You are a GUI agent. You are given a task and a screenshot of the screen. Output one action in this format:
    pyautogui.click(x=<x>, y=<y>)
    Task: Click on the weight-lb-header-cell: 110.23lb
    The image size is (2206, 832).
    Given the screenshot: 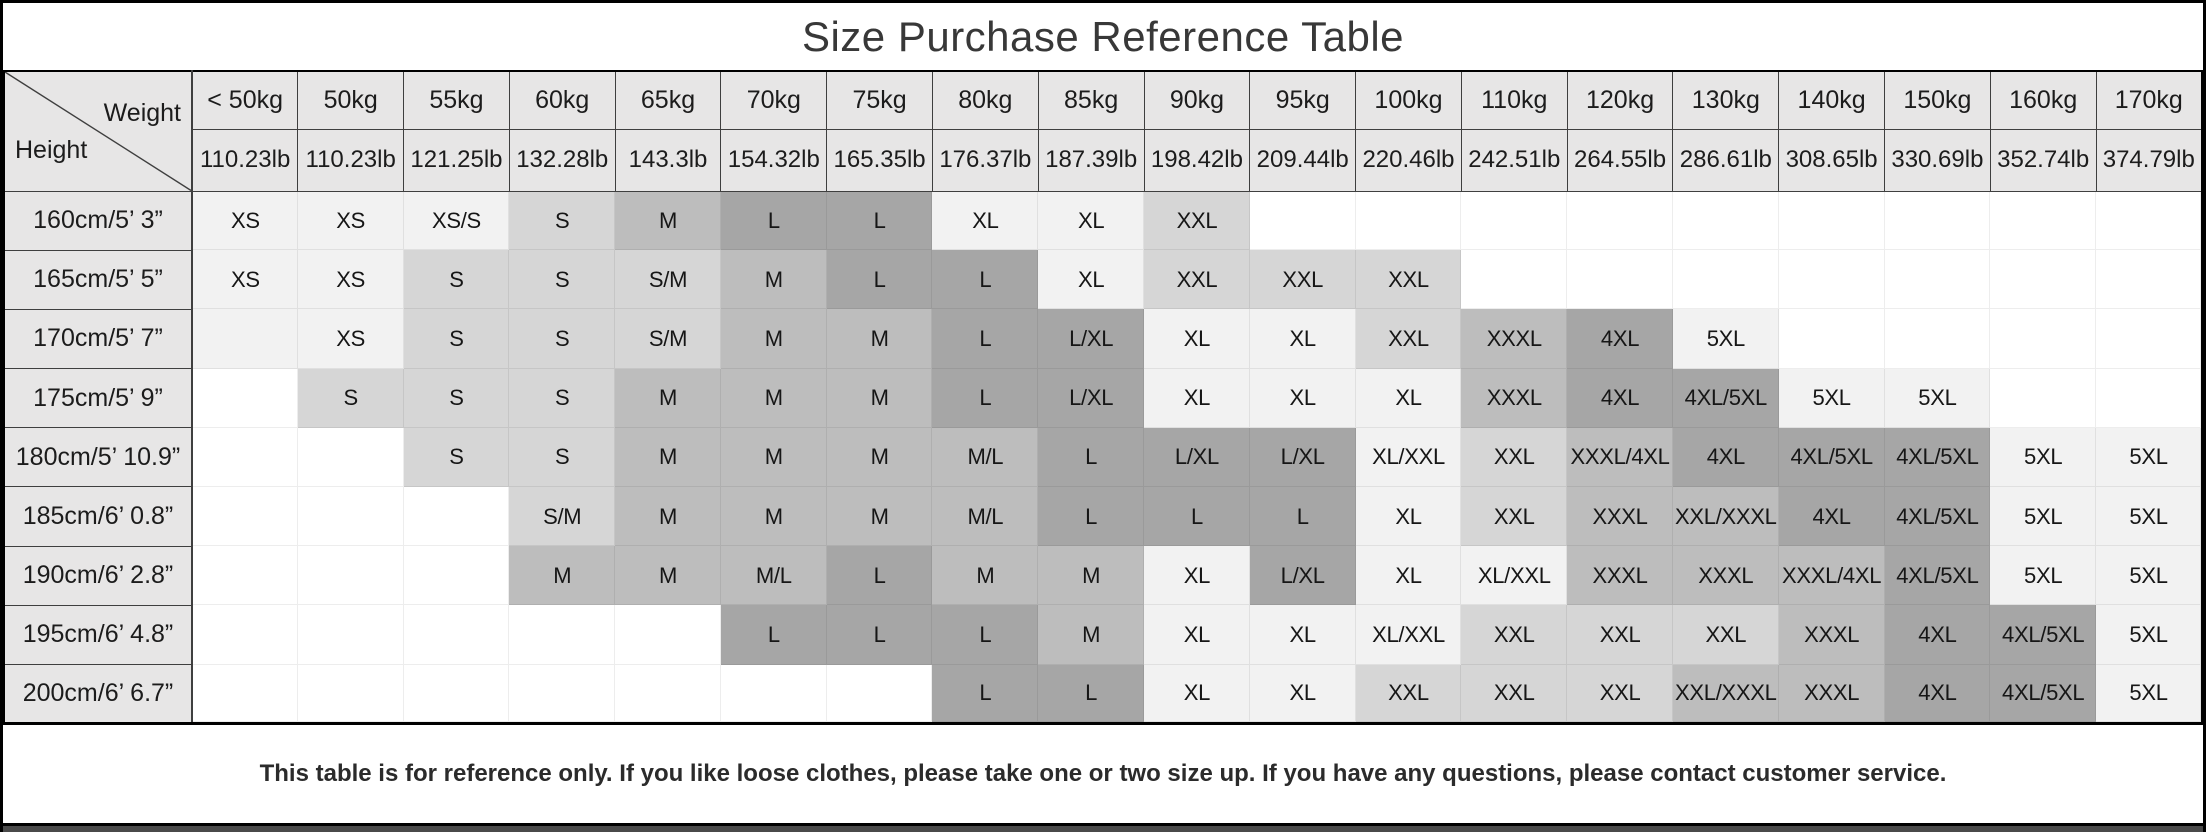 What is the action you would take?
    pyautogui.click(x=351, y=160)
    